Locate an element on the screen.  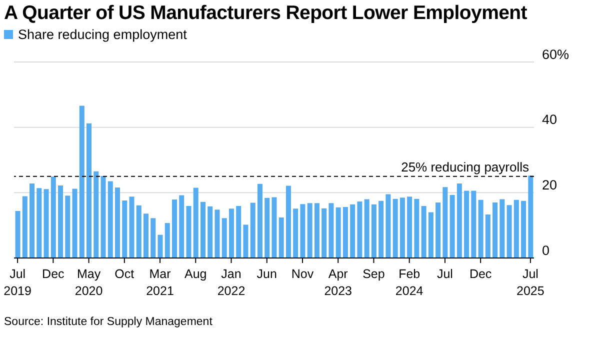
x-tick-label: Oct is located at coordinates (124, 274).